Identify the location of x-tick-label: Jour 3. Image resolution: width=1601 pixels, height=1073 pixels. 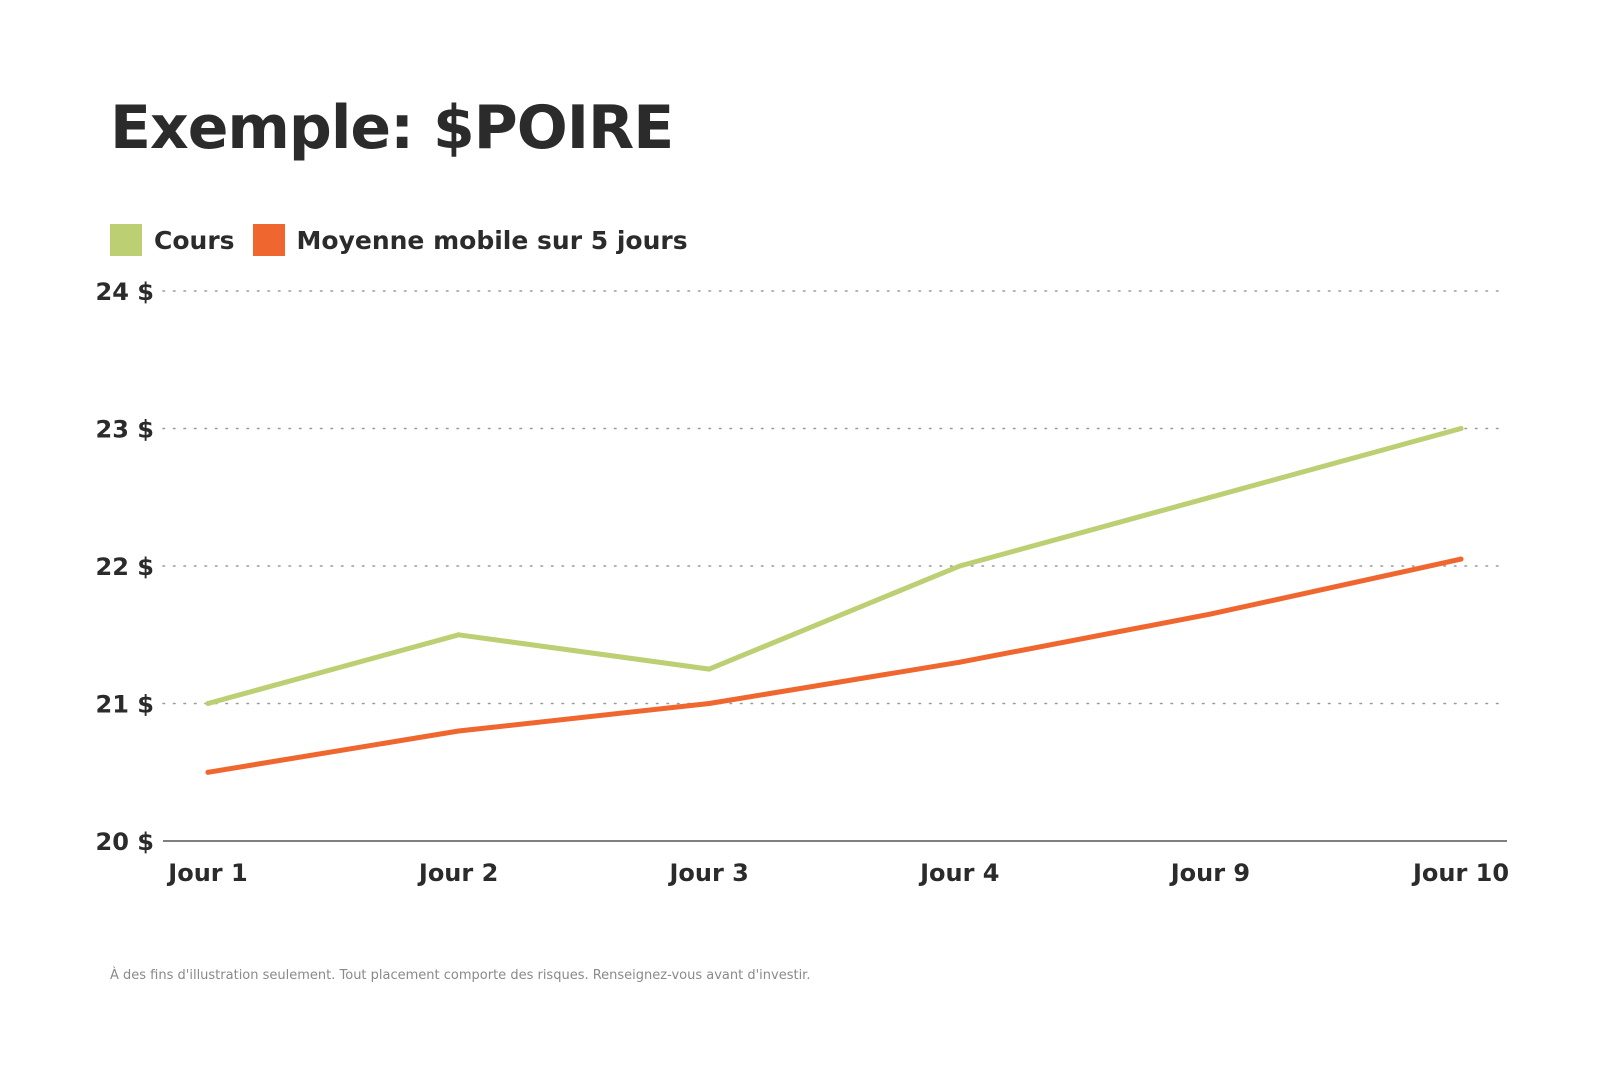
(707, 873).